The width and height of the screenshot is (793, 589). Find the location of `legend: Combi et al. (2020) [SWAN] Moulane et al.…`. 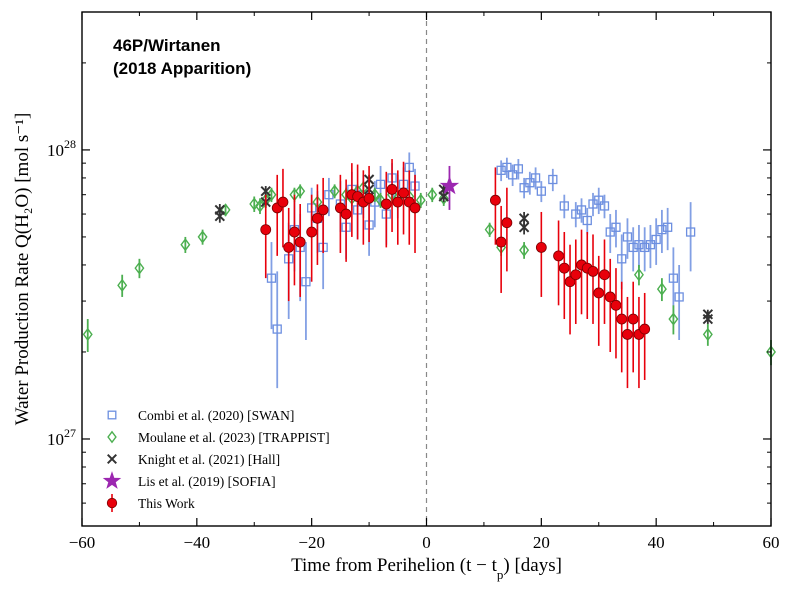

legend: Combi et al. (2020) [SWAN] Moulane et al.… is located at coordinates (216, 460).